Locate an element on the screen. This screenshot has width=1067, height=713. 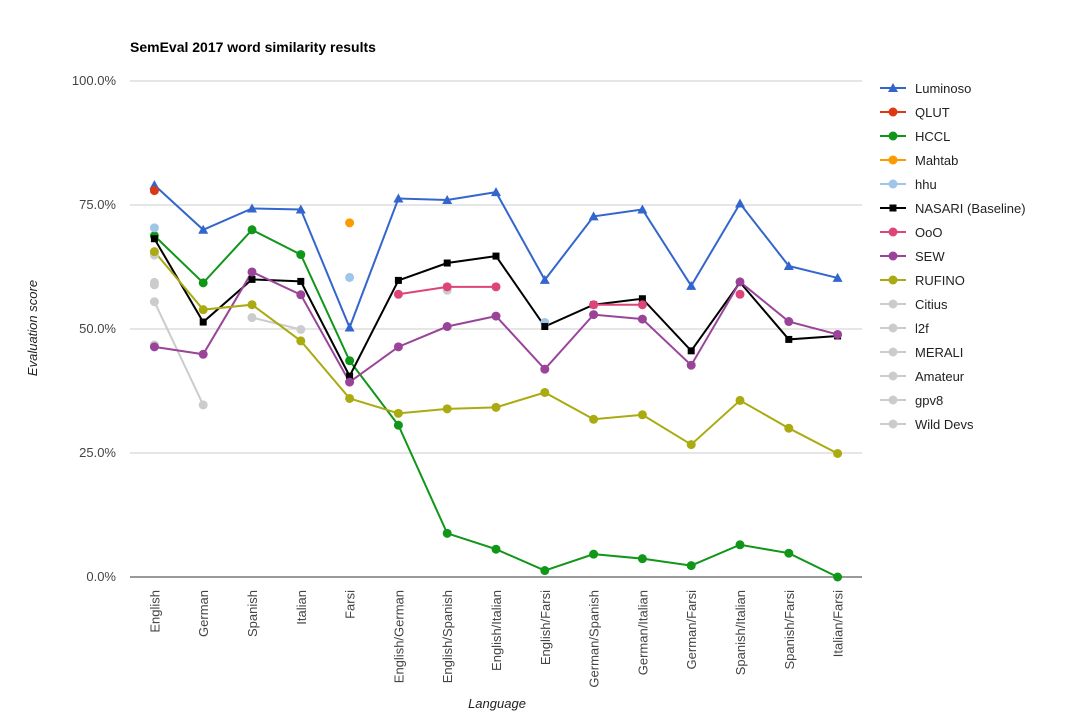
series-line-citius is located at coordinates (179, 353).